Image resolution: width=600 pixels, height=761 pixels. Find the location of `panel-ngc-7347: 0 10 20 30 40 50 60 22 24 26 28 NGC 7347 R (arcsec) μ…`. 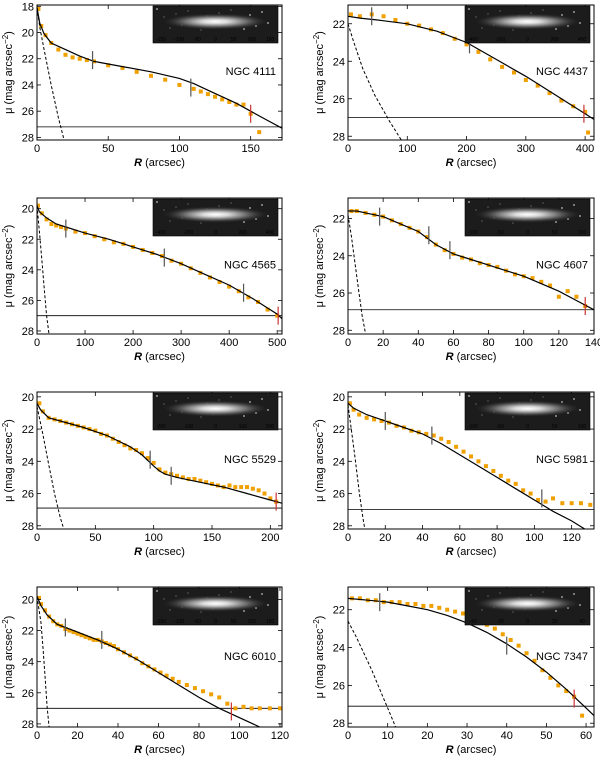

panel-ngc-7347: 0 10 20 30 40 50 60 22 24 26 28 NGC 7347 R (arcsec) μ… is located at coordinates (453, 671).